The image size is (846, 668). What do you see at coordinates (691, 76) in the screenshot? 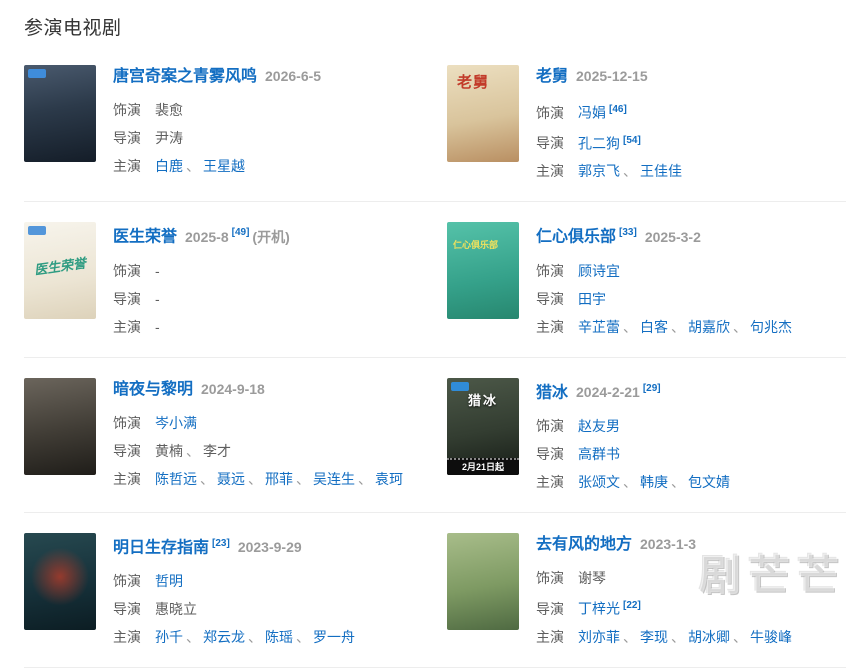
I see `title-line: 老舅 2025-12-15` at bounding box center [691, 76].